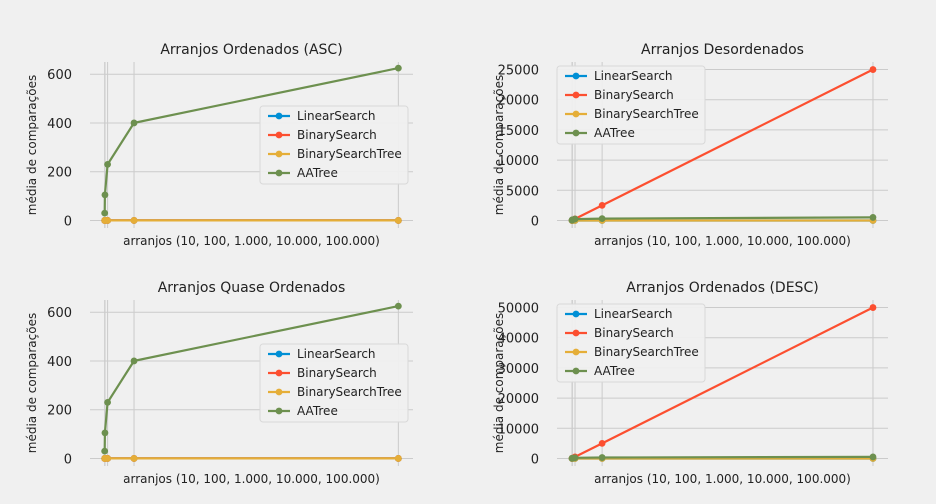 The height and width of the screenshot is (504, 936). I want to click on y-tick-label: 25000, so click(518, 71).